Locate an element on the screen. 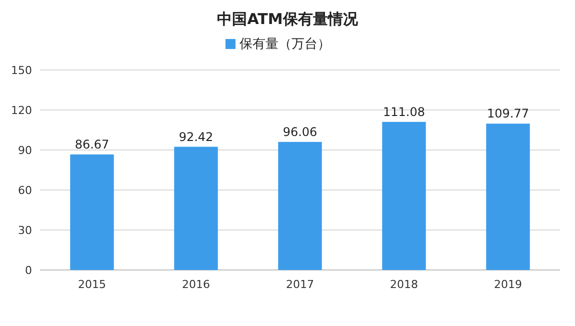 The height and width of the screenshot is (326, 575). data-label: 96.06 is located at coordinates (300, 131).